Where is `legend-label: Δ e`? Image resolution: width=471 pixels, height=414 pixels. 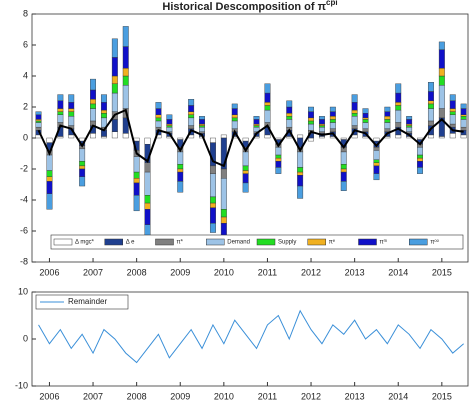 legend-label: Δ e is located at coordinates (130, 243).